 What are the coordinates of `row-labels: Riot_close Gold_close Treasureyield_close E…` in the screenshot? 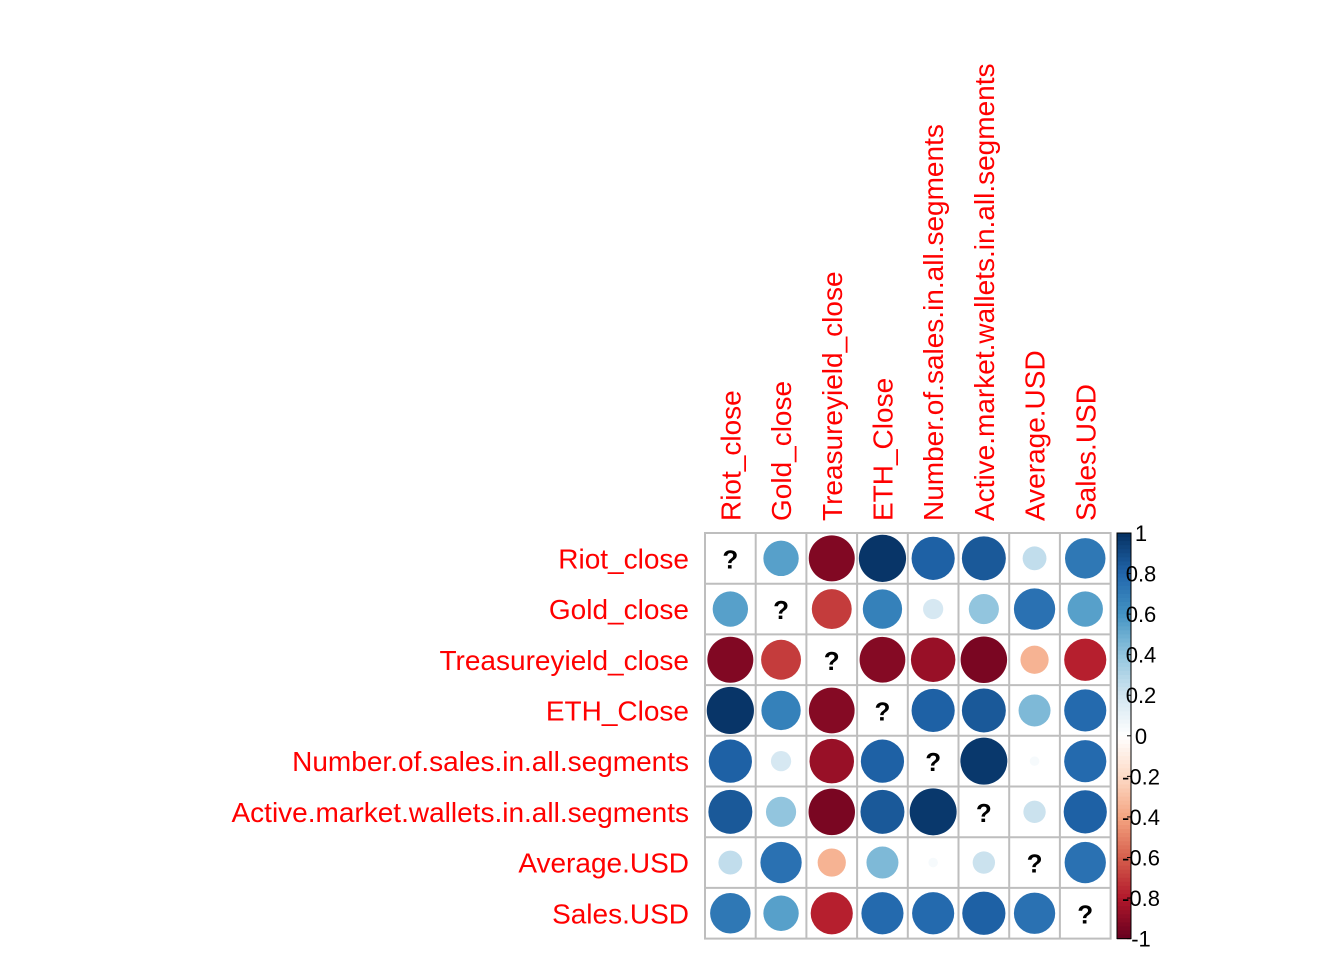 It's located at (460, 736).